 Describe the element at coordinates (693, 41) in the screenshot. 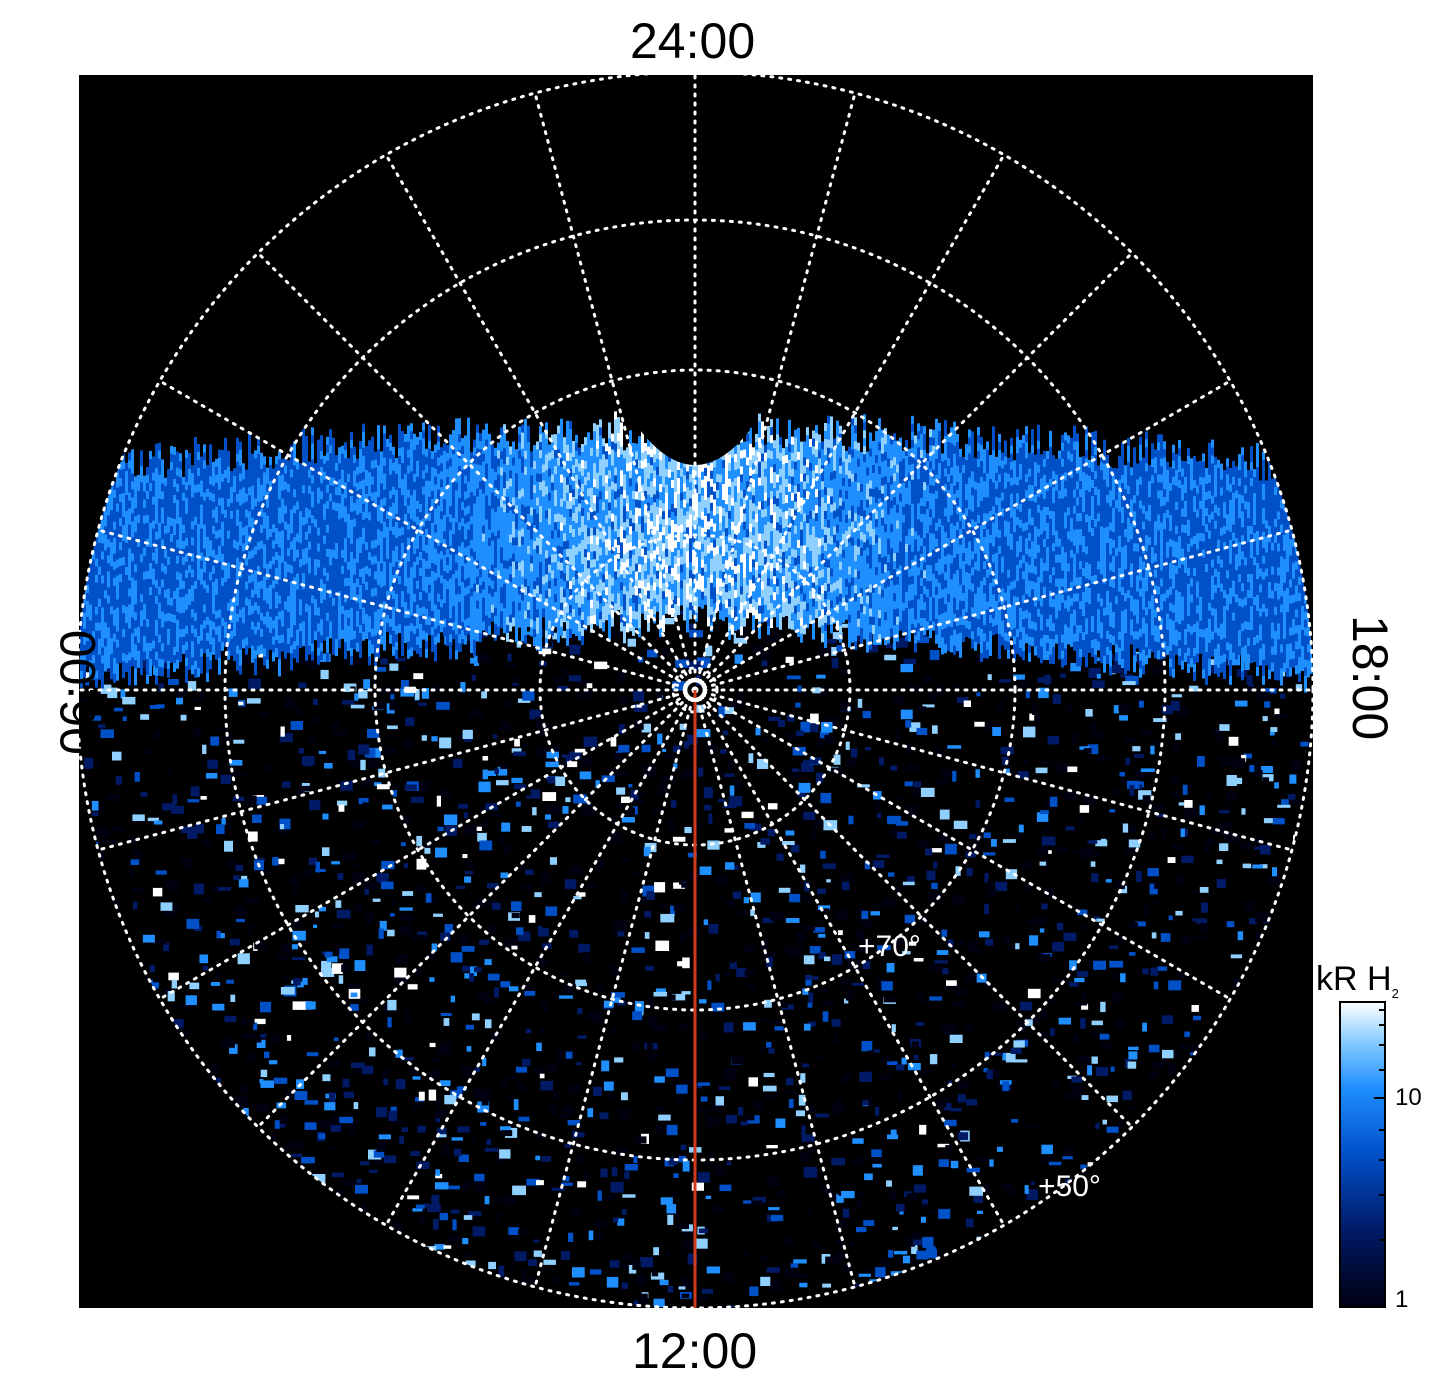

I see `mlt-label-top: 24:00` at that location.